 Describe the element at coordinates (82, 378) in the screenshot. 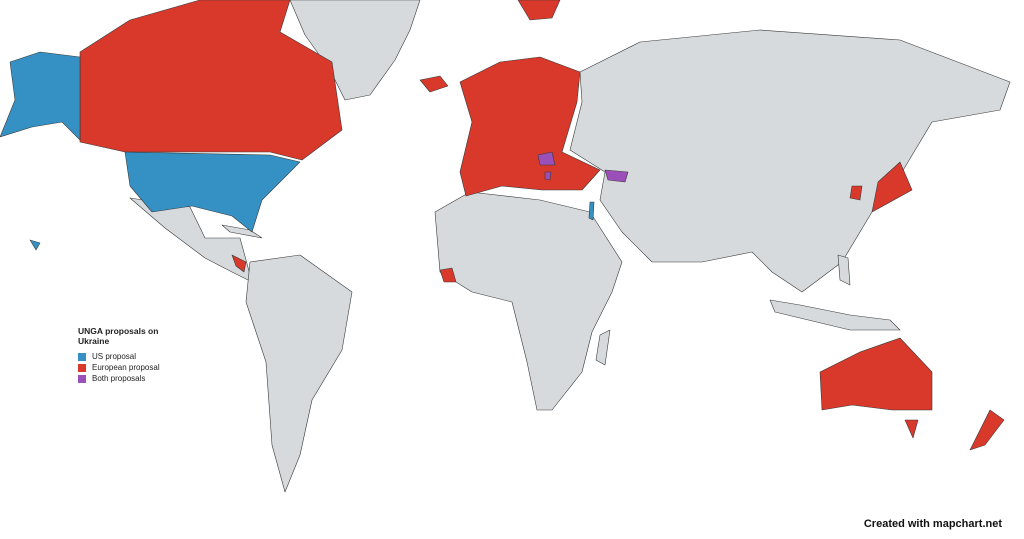

I see `legend-swatch-both` at that location.